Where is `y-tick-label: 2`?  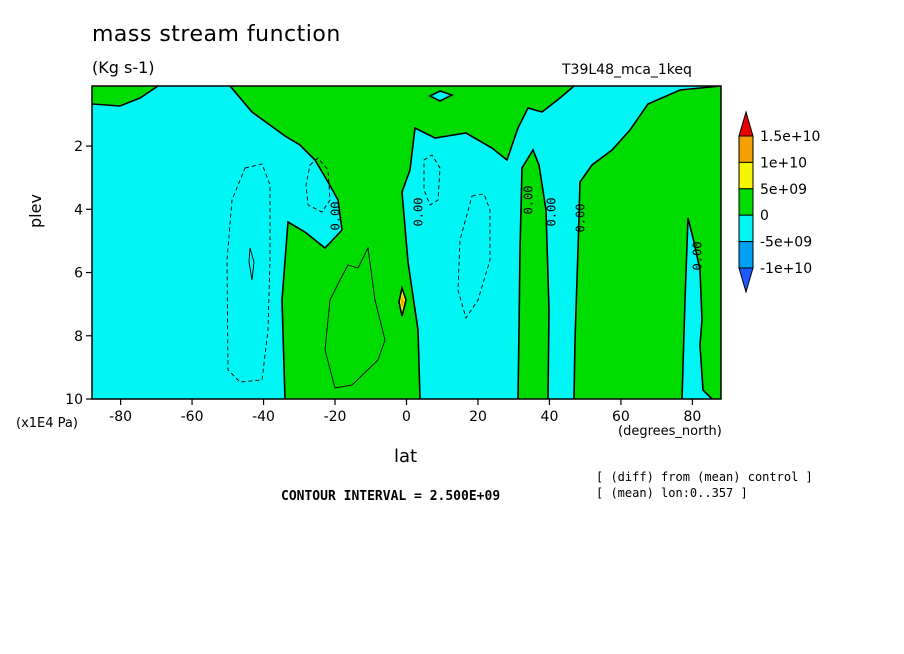
y-tick-label: 2 is located at coordinates (78, 147).